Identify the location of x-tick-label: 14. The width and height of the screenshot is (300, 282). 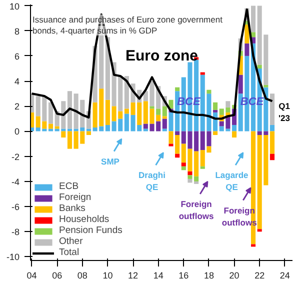
(158, 275).